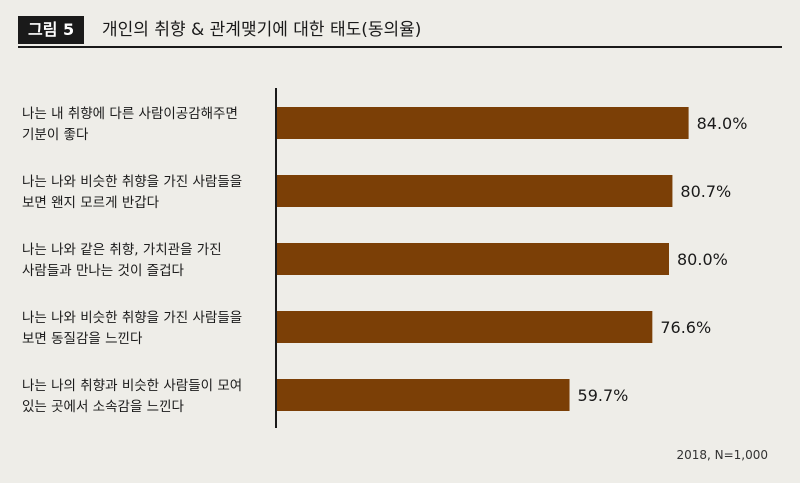 The height and width of the screenshot is (483, 800). Describe the element at coordinates (262, 30) in the screenshot. I see `figure-title: 개인의 취향 & 관계맺기에 대한 태도(동의율)` at that location.